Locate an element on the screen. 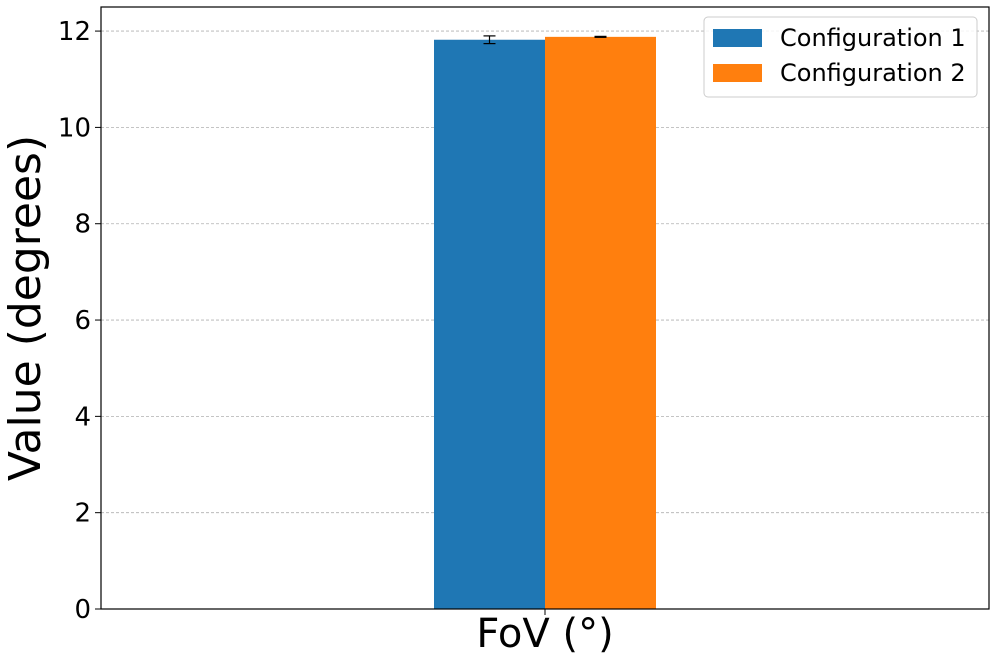  y-axis-ticks: 0 2 4 6 8 10 12 is located at coordinates (79, 321).